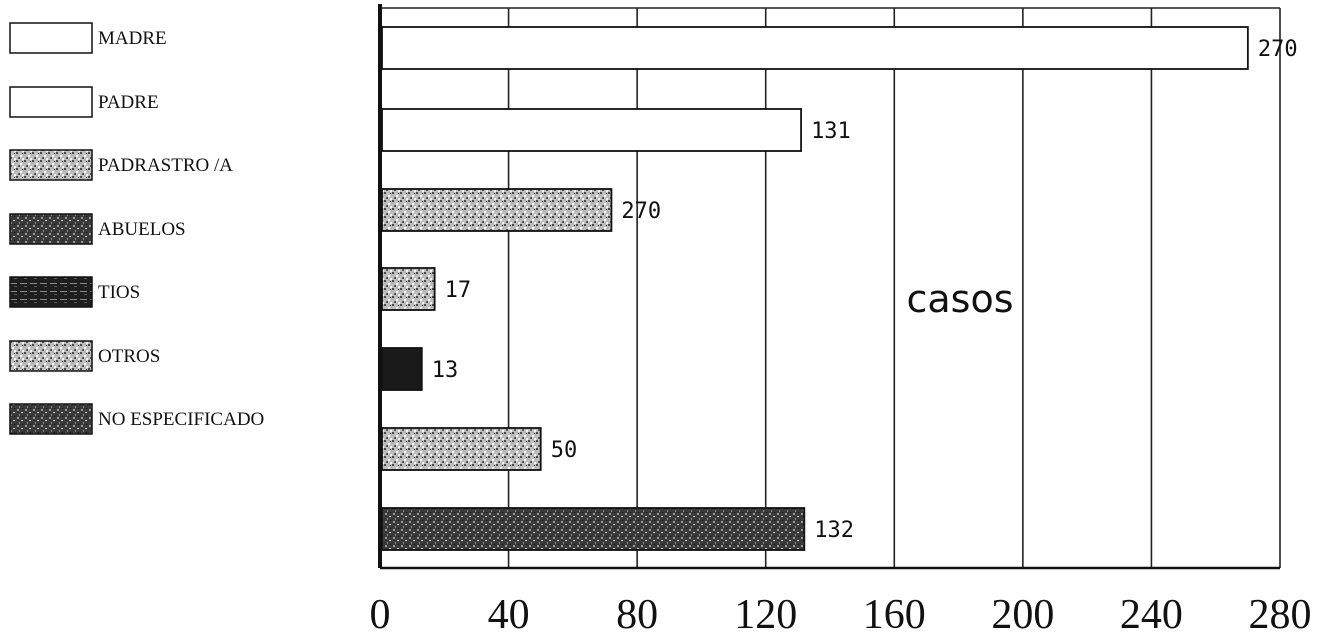 The height and width of the screenshot is (633, 1327). What do you see at coordinates (497, 210) in the screenshot?
I see `bar-padrastro-a` at bounding box center [497, 210].